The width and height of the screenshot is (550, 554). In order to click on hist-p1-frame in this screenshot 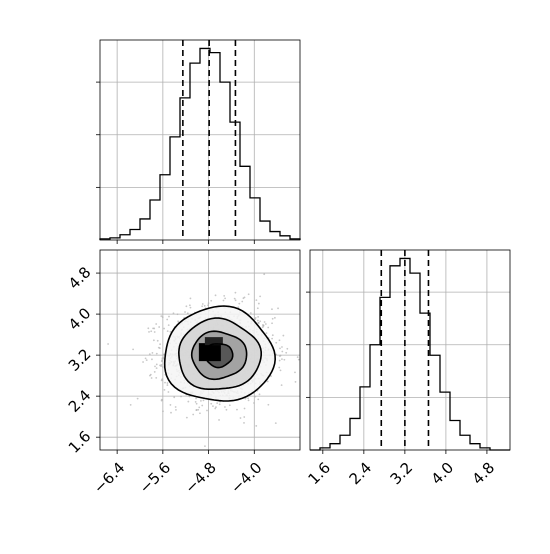, I will do `click(200, 140)`.